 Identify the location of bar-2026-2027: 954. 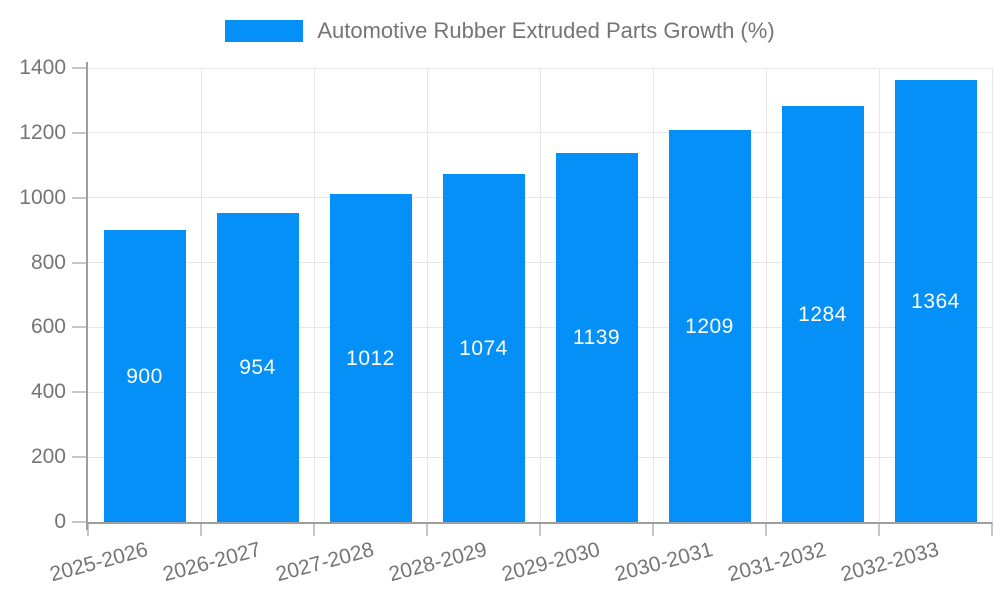
(257, 367).